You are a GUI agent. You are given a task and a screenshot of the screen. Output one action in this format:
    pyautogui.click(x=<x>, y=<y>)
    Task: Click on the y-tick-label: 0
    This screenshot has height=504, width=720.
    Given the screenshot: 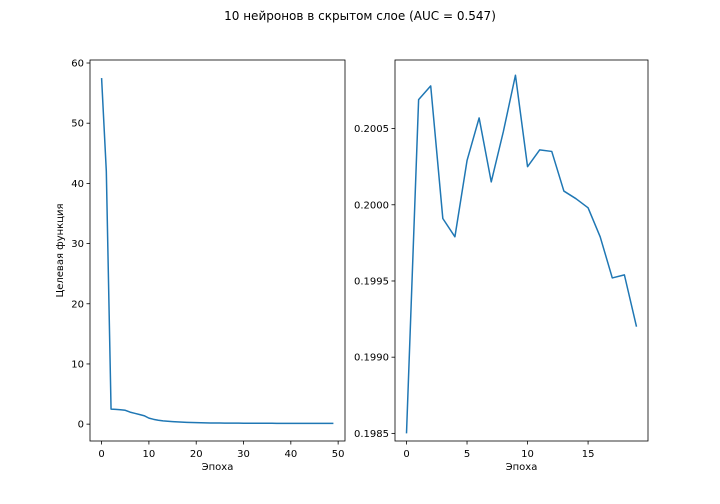 What is the action you would take?
    pyautogui.click(x=81, y=425)
    